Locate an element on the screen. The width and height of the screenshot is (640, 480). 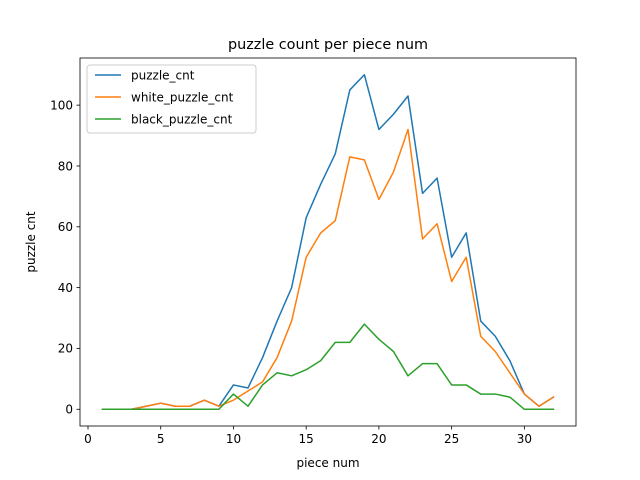
x-tick-label: 25 is located at coordinates (451, 439).